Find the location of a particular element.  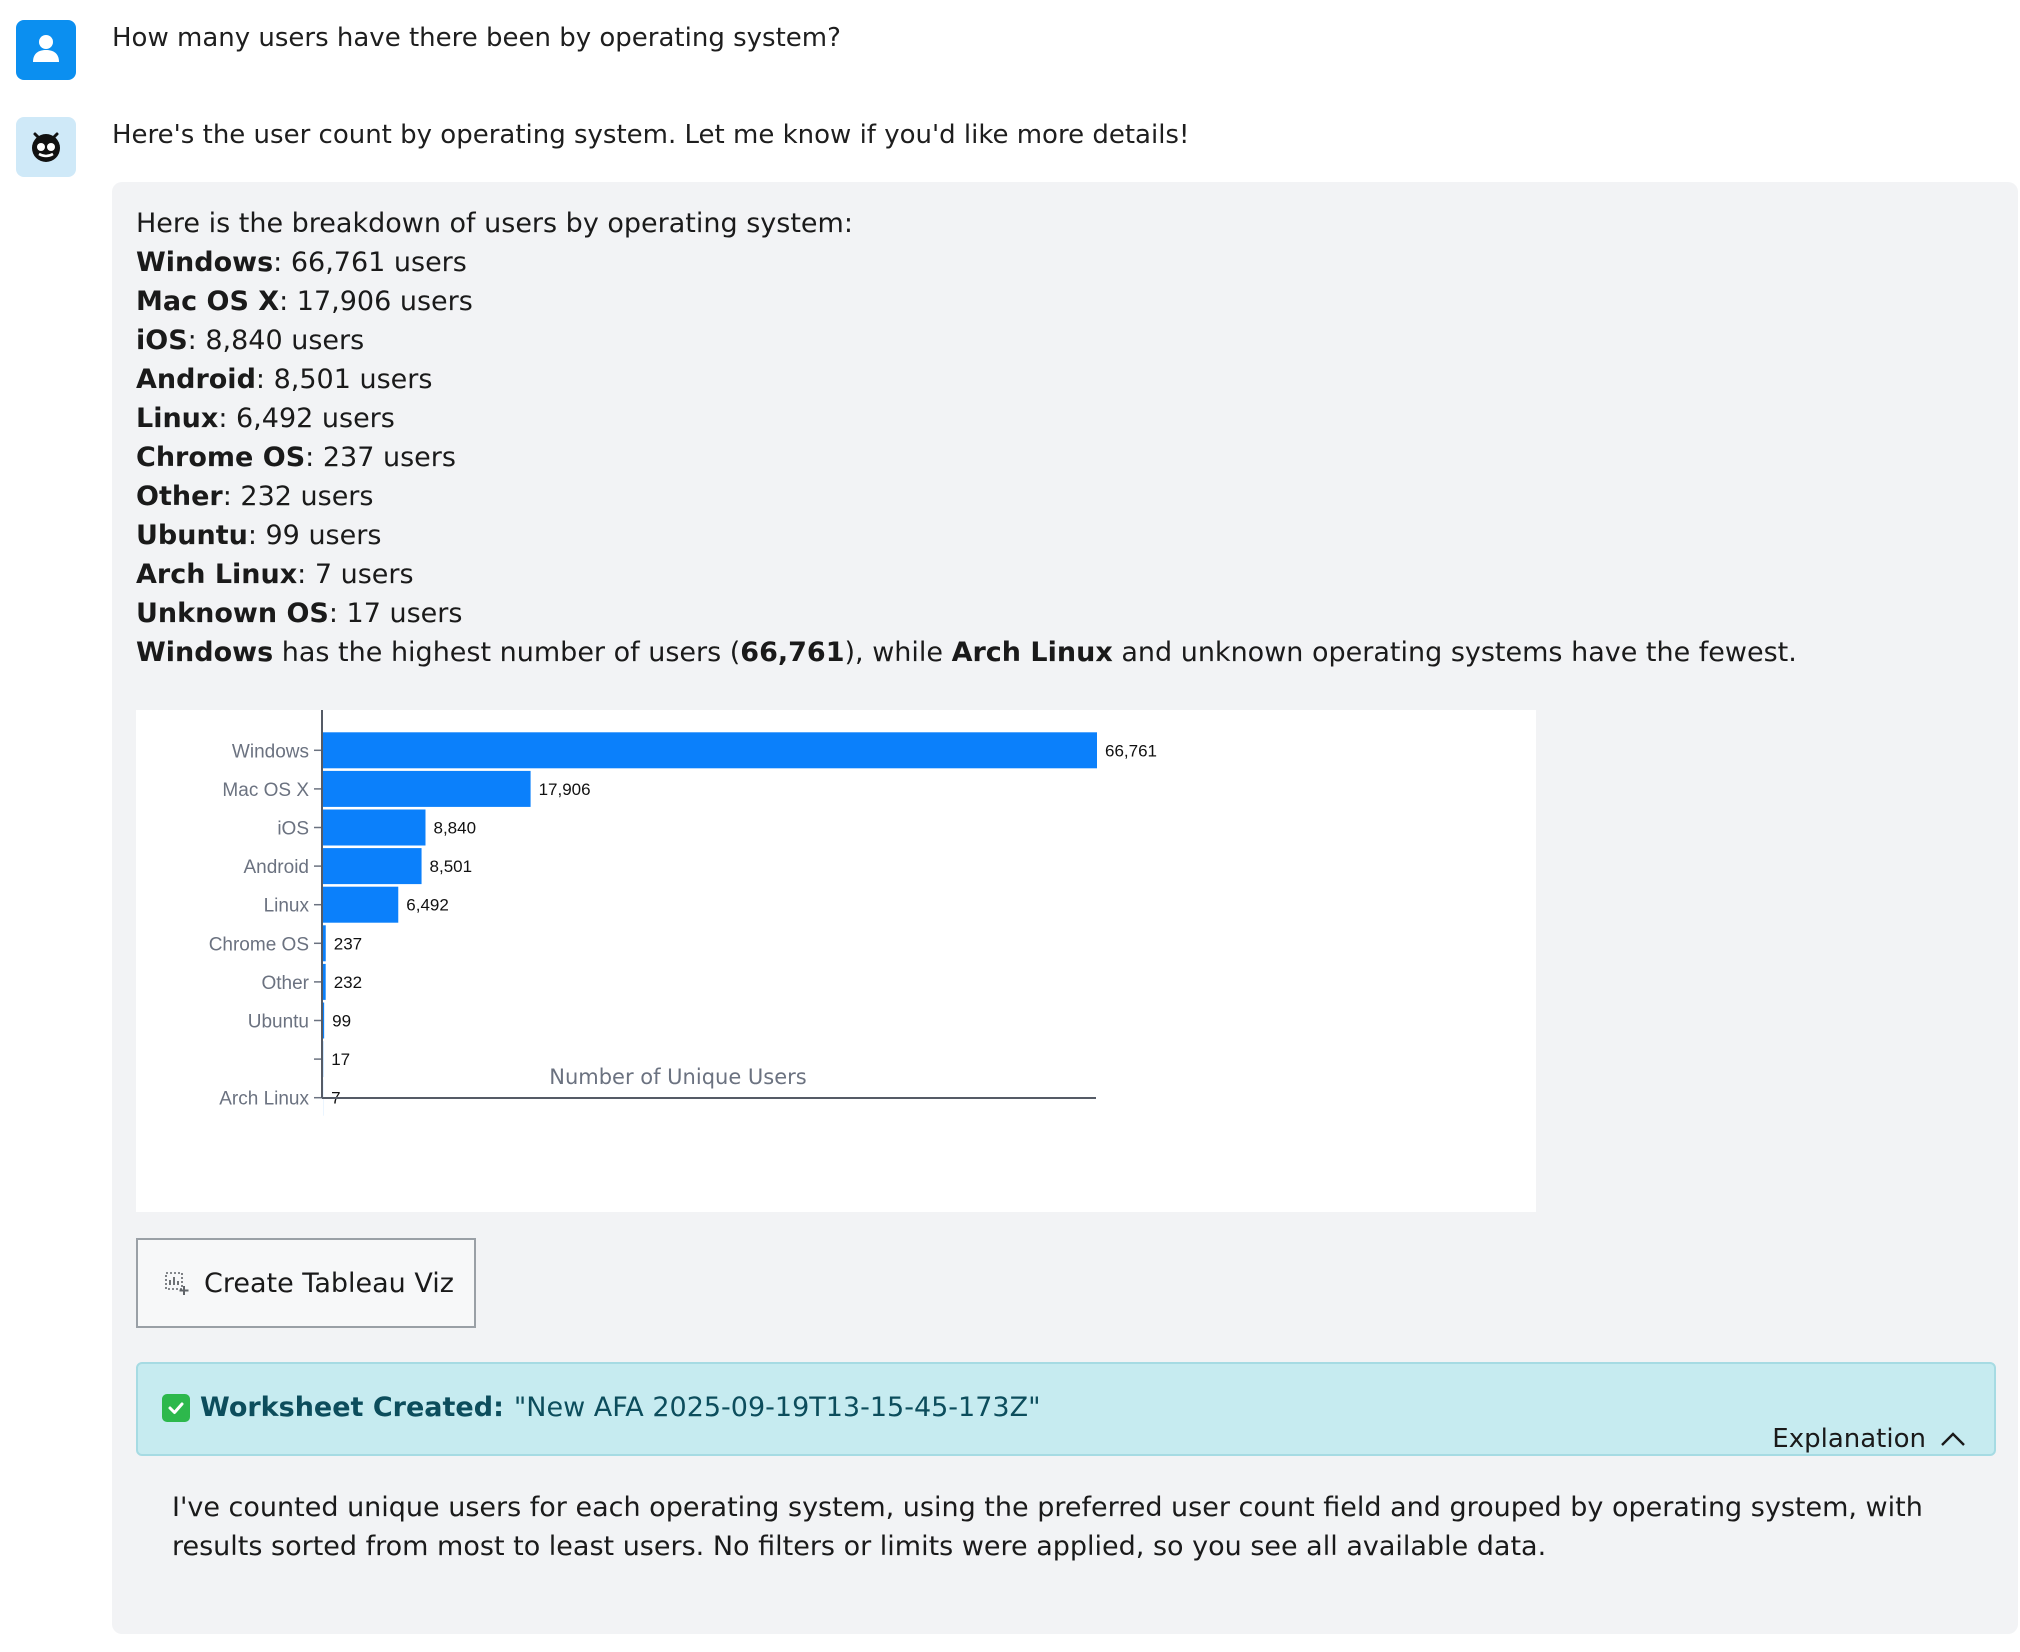

data-label: 17 is located at coordinates (340, 1059).